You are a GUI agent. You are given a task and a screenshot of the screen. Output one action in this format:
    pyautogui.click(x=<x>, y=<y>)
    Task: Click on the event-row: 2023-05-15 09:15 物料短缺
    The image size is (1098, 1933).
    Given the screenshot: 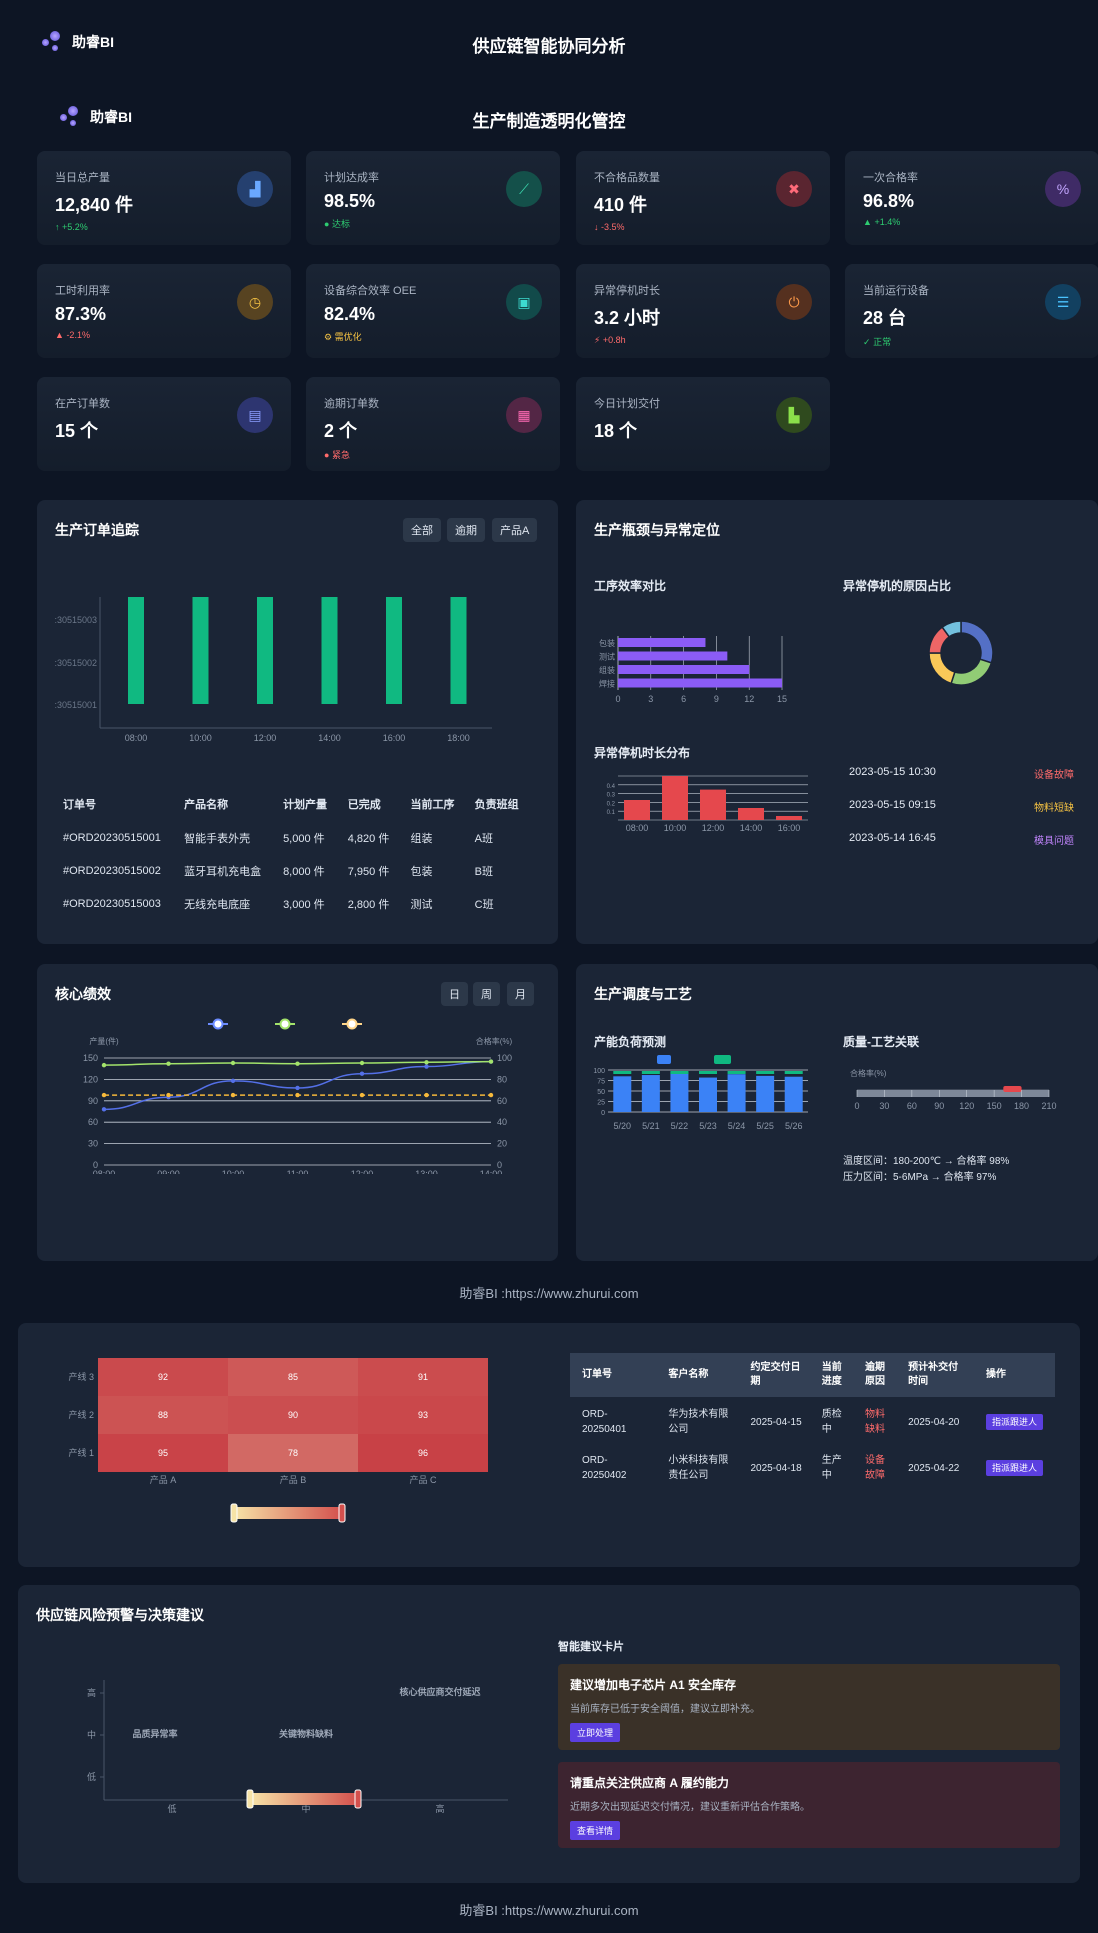 What is the action you would take?
    pyautogui.click(x=961, y=806)
    